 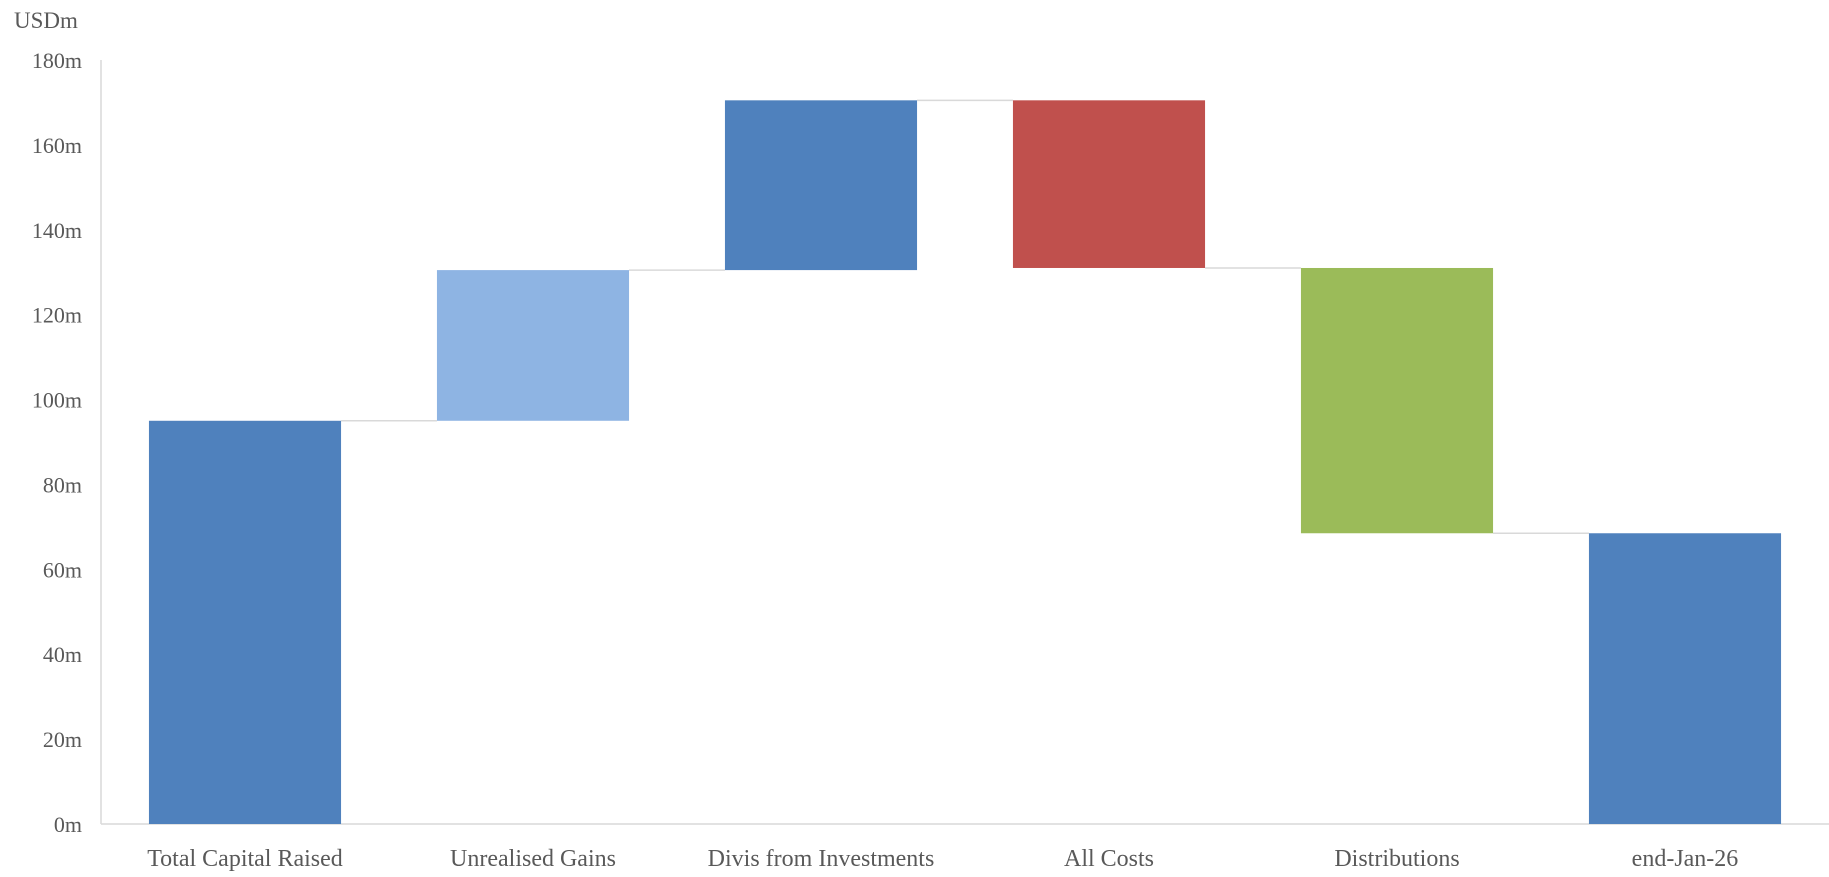 What do you see at coordinates (1397, 400) in the screenshot?
I see `bar-distributions` at bounding box center [1397, 400].